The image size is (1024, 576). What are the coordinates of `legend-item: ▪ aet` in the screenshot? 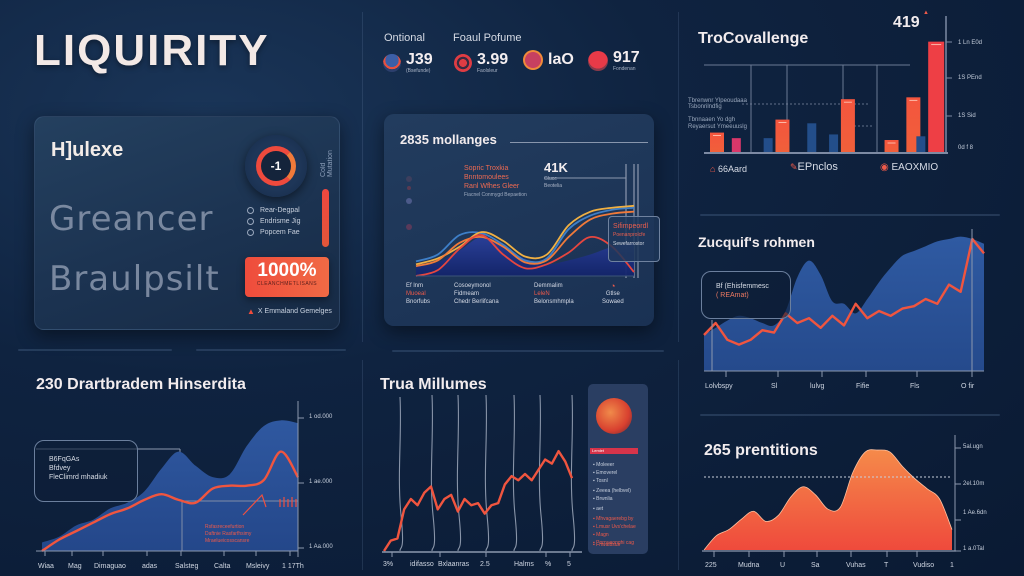 It's located at (598, 509).